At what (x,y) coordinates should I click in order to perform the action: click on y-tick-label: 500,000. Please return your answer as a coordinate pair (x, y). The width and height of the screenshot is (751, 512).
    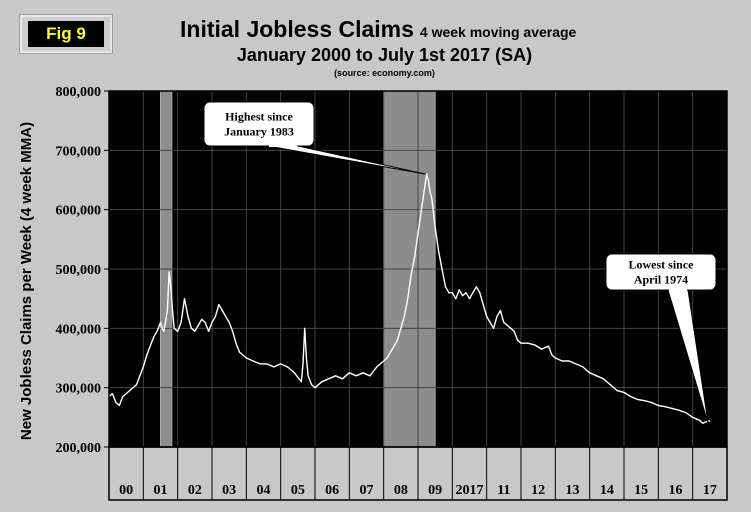
    Looking at the image, I should click on (79, 270).